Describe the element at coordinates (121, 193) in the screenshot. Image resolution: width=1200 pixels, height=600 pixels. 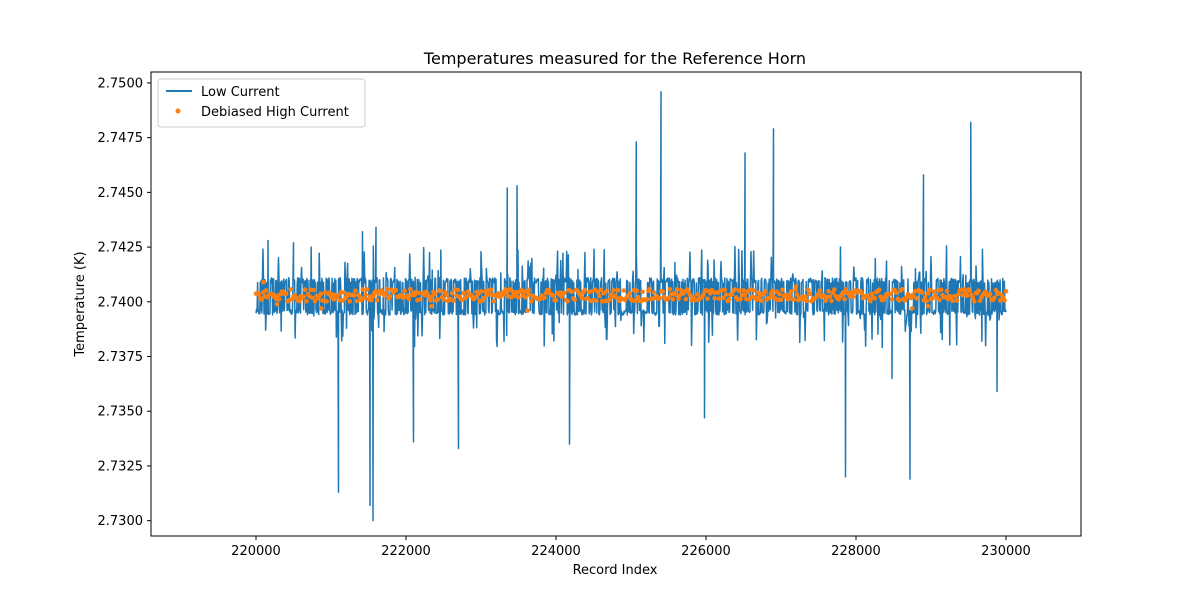
I see `y-tick-label: 2.7450` at that location.